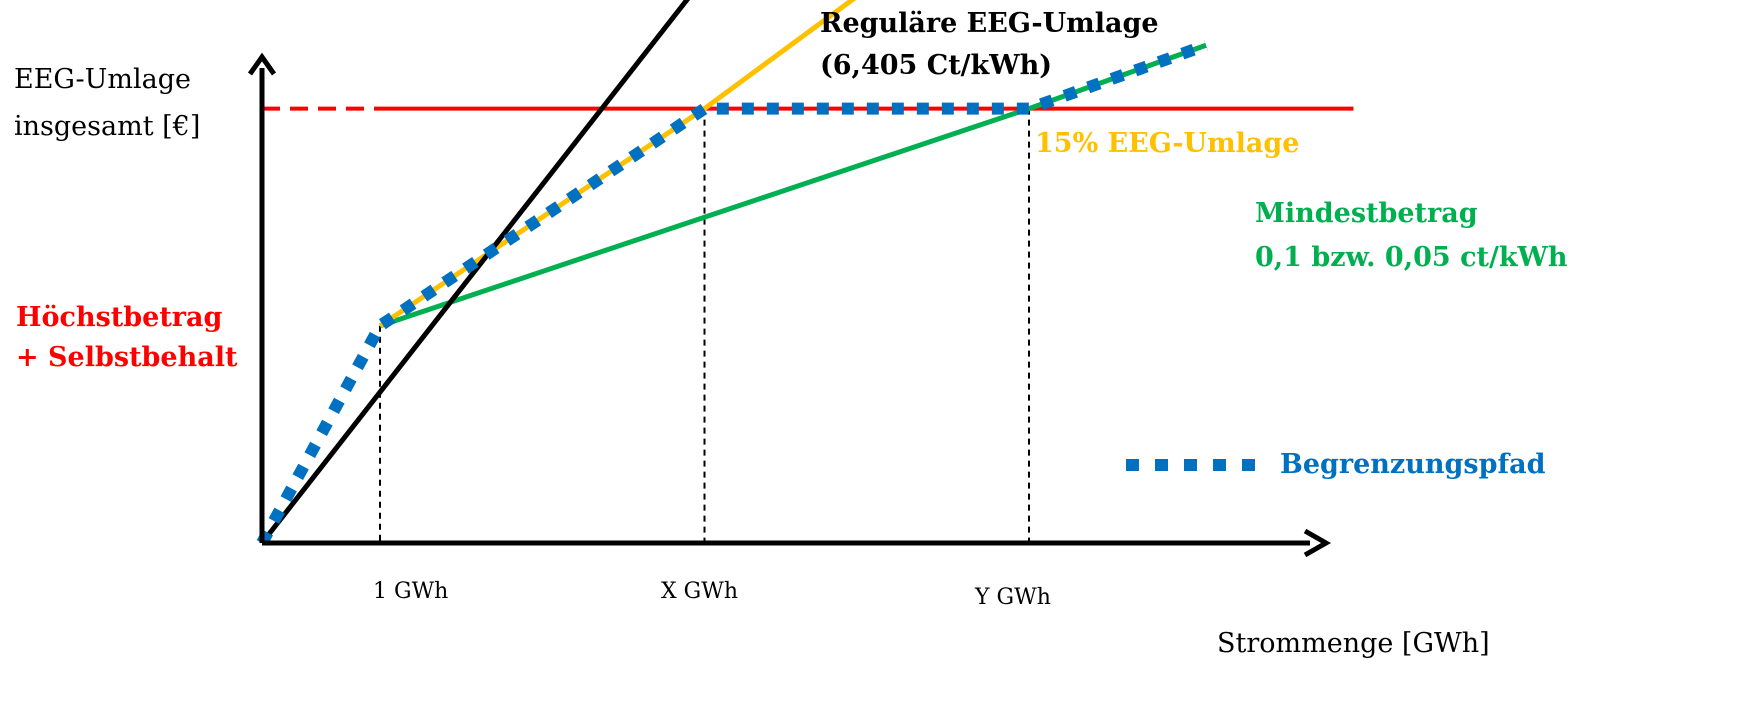 The image size is (1756, 707). Describe the element at coordinates (1167, 143) in the screenshot. I see `label-fifteen: 15% EEG-Umlage` at that location.